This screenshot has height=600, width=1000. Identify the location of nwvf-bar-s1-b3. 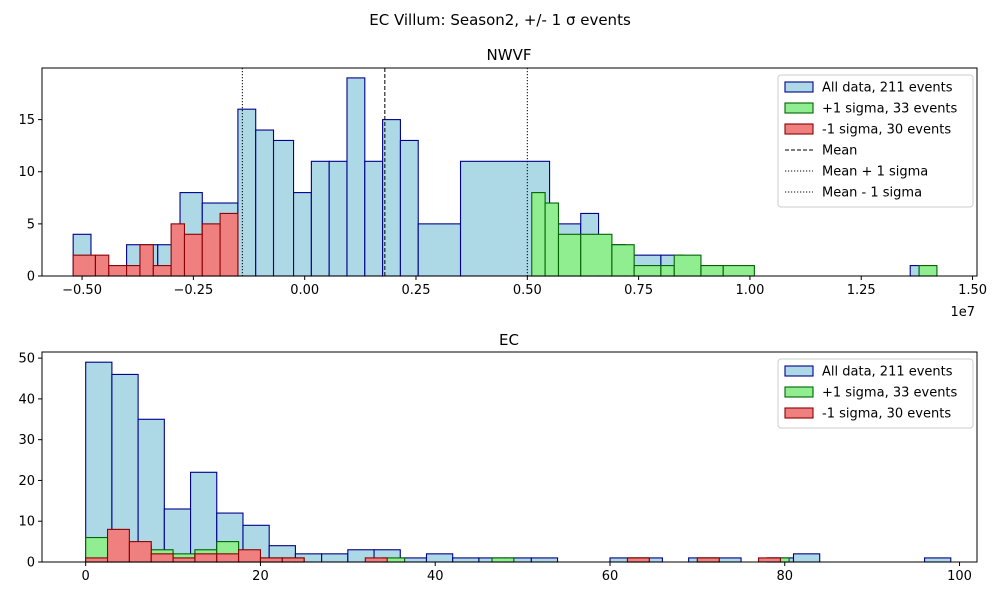
(596, 255).